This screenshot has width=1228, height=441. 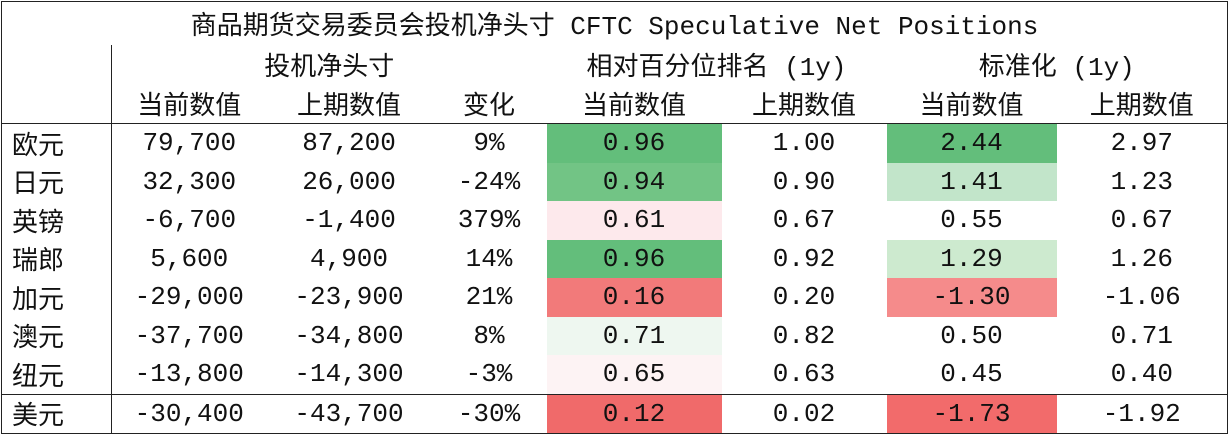 I want to click on cell: -37,700, so click(x=189, y=335).